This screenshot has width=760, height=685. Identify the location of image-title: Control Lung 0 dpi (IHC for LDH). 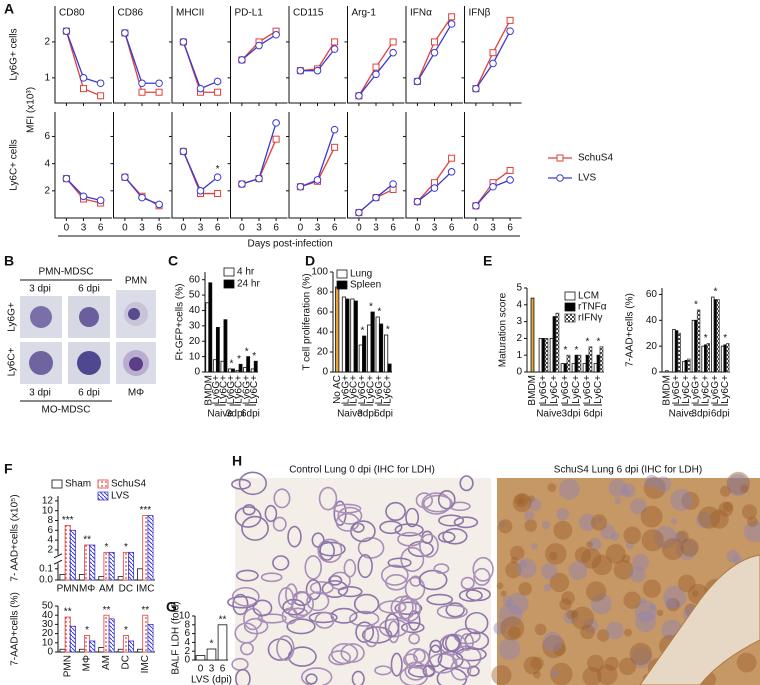
(362, 470).